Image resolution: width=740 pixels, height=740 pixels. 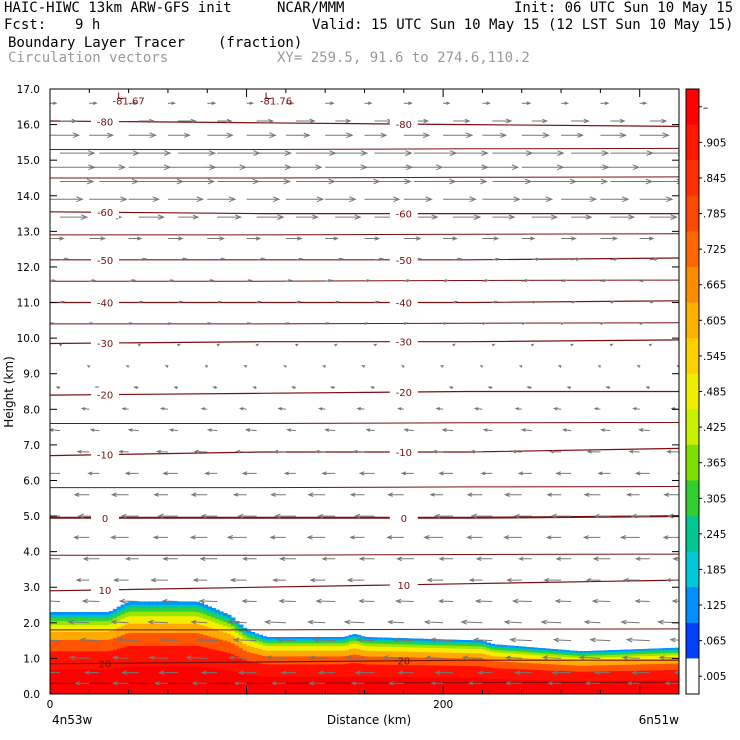 I want to click on init-time: Init: 06 UTC Sun 10 May 15, so click(x=624, y=8).